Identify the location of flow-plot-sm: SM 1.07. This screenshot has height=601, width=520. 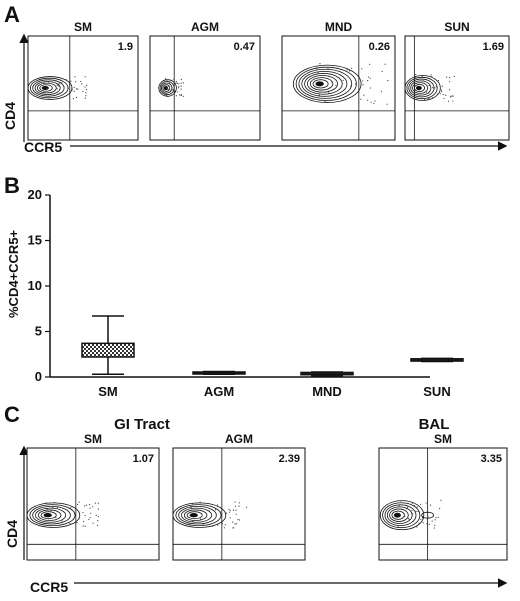
(93, 496).